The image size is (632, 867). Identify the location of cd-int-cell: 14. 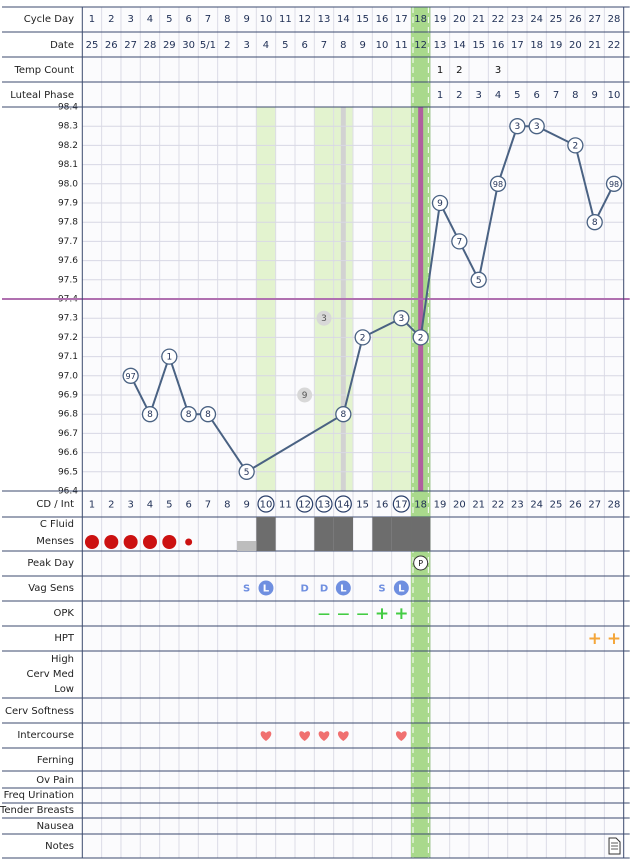
(343, 505).